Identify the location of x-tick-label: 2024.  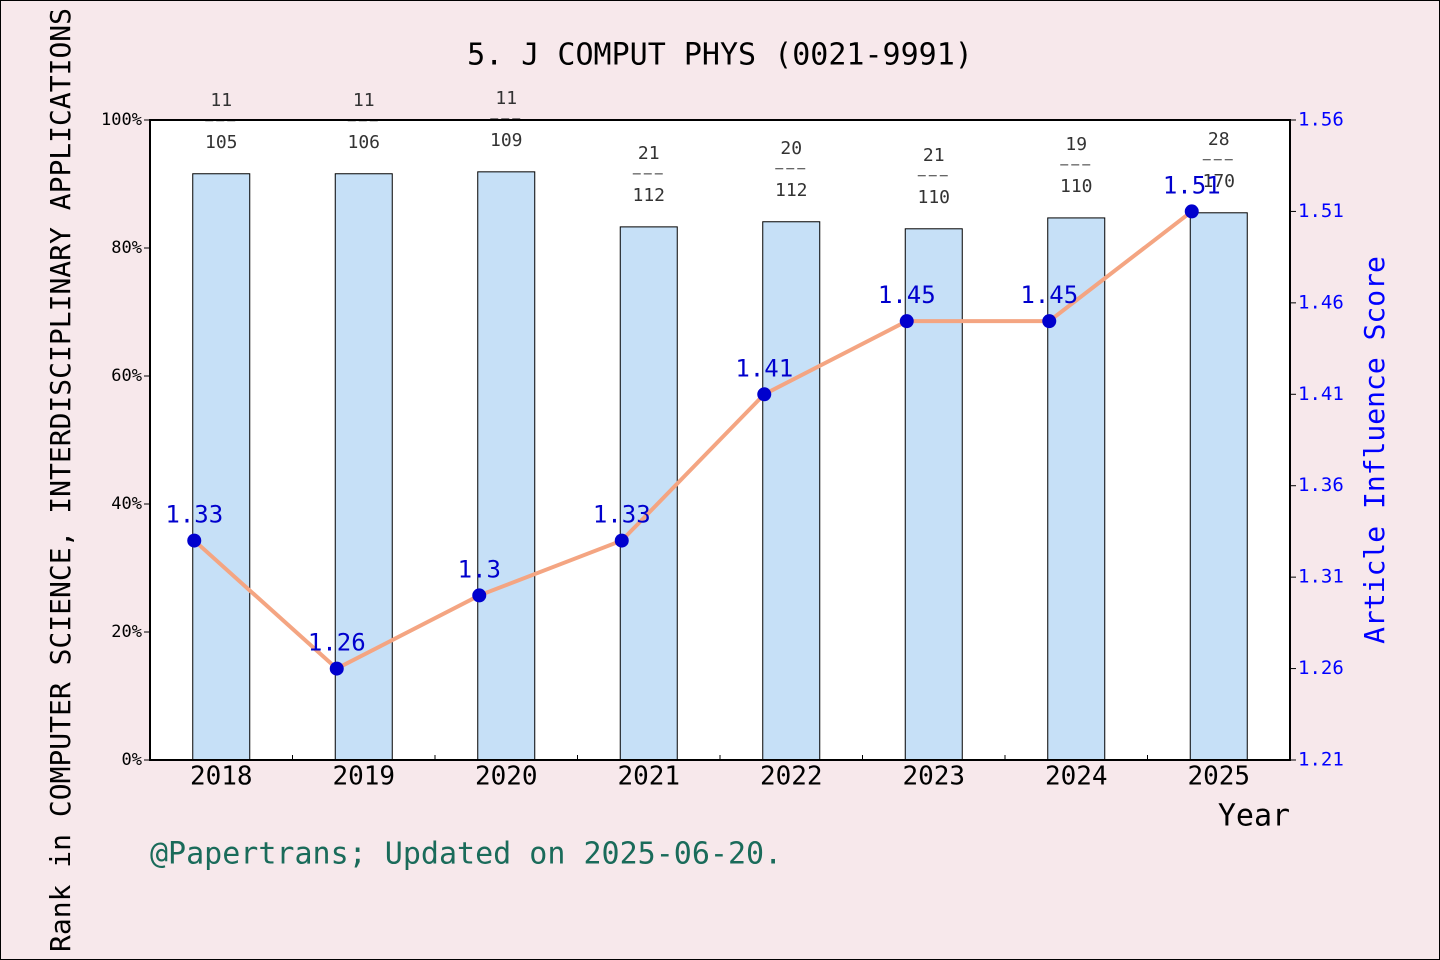
(1076, 777).